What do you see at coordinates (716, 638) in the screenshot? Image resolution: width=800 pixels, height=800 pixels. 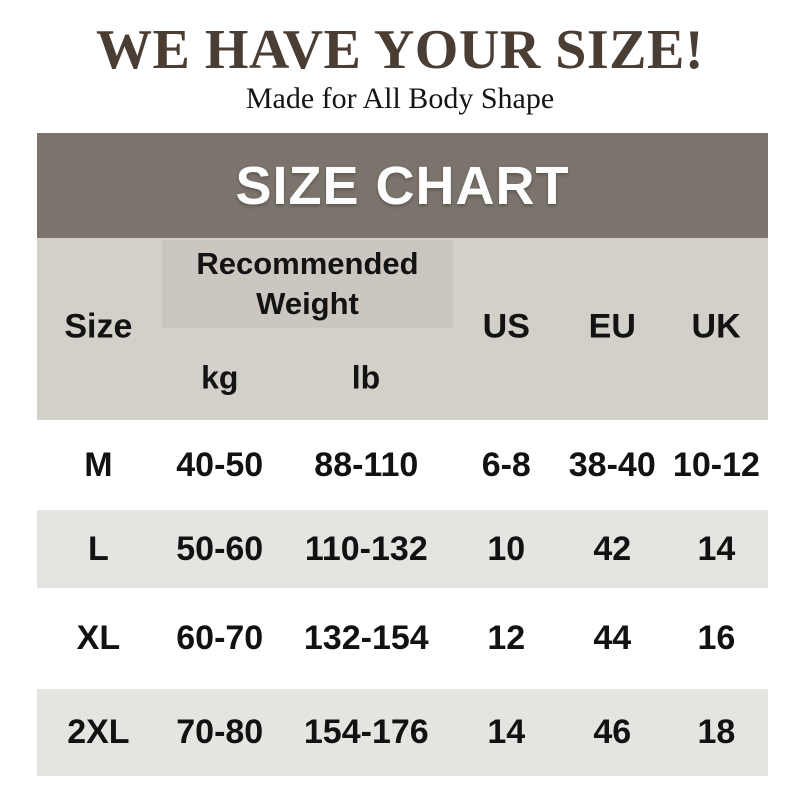 I see `cell-uk: 16` at bounding box center [716, 638].